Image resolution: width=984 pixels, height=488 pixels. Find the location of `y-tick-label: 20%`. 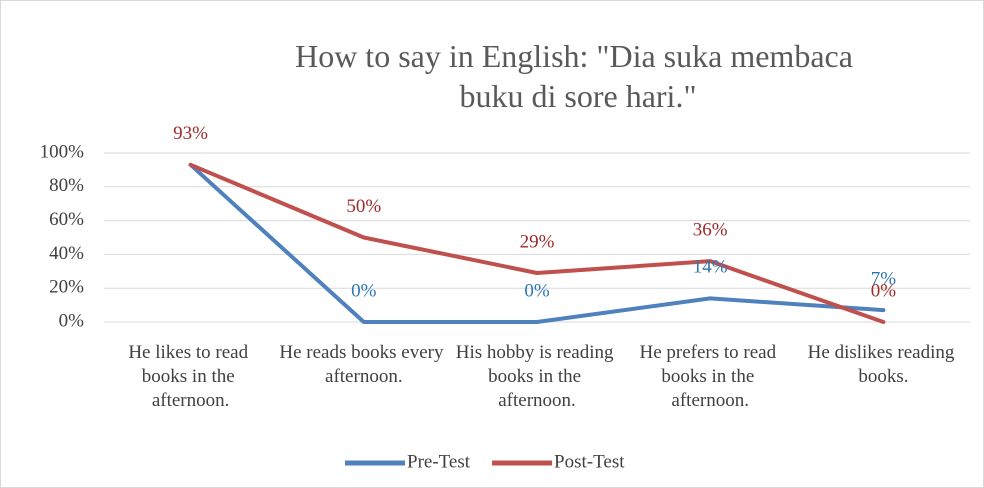

y-tick-label: 20% is located at coordinates (66, 287).